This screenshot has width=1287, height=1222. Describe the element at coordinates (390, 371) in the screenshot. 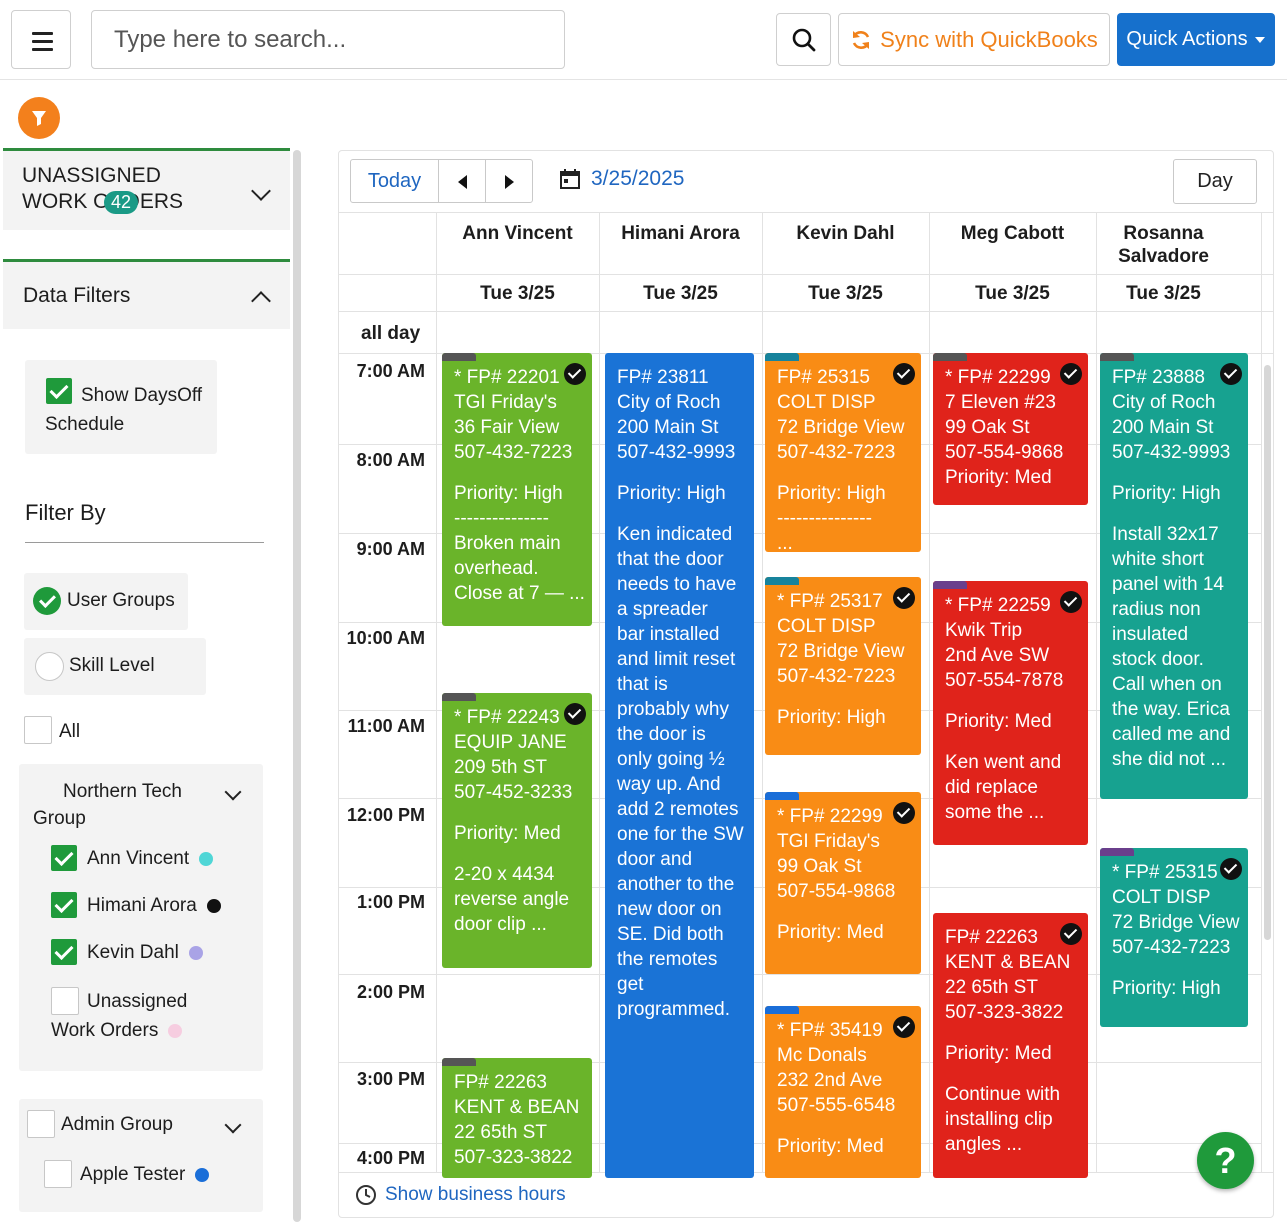

I see `time-label: 7:00 AM` at that location.